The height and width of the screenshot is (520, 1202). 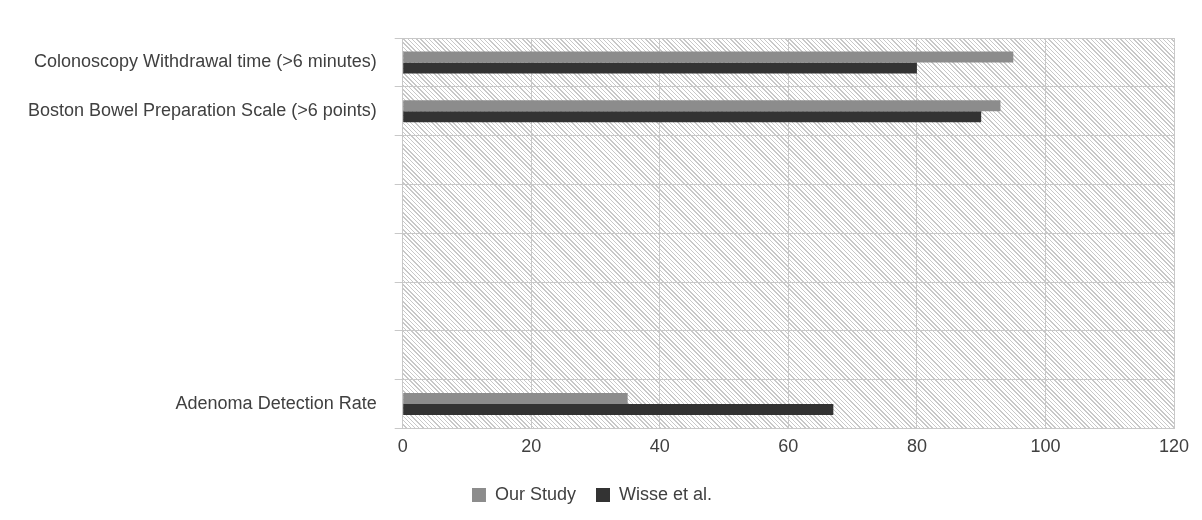 What do you see at coordinates (531, 446) in the screenshot?
I see `x-tick-label: 20` at bounding box center [531, 446].